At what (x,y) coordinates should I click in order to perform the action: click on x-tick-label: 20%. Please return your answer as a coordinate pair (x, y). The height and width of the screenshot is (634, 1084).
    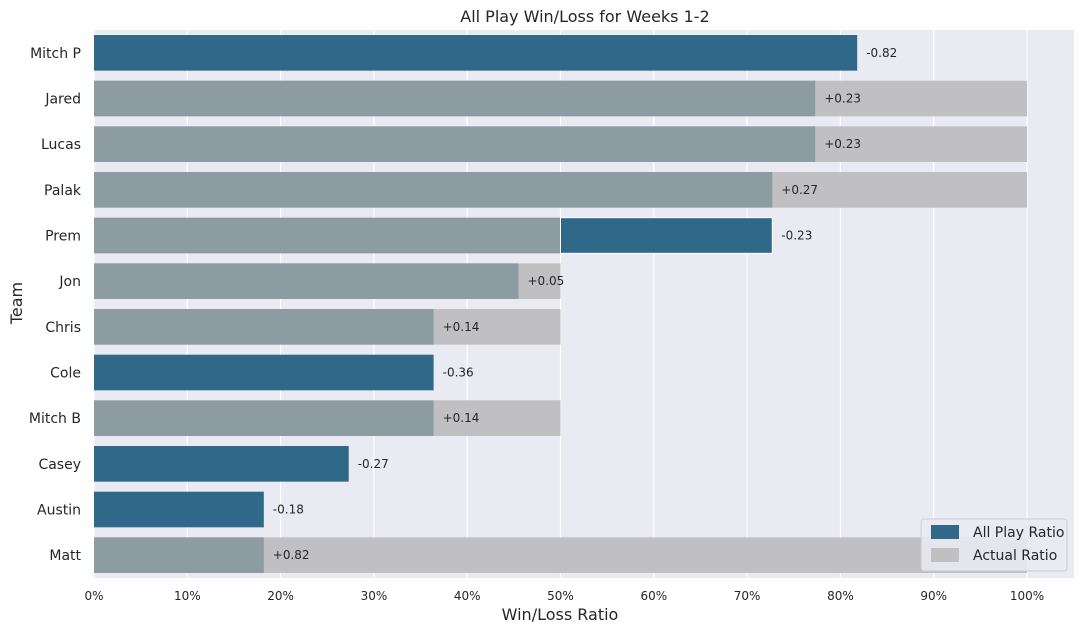
    Looking at the image, I should click on (280, 596).